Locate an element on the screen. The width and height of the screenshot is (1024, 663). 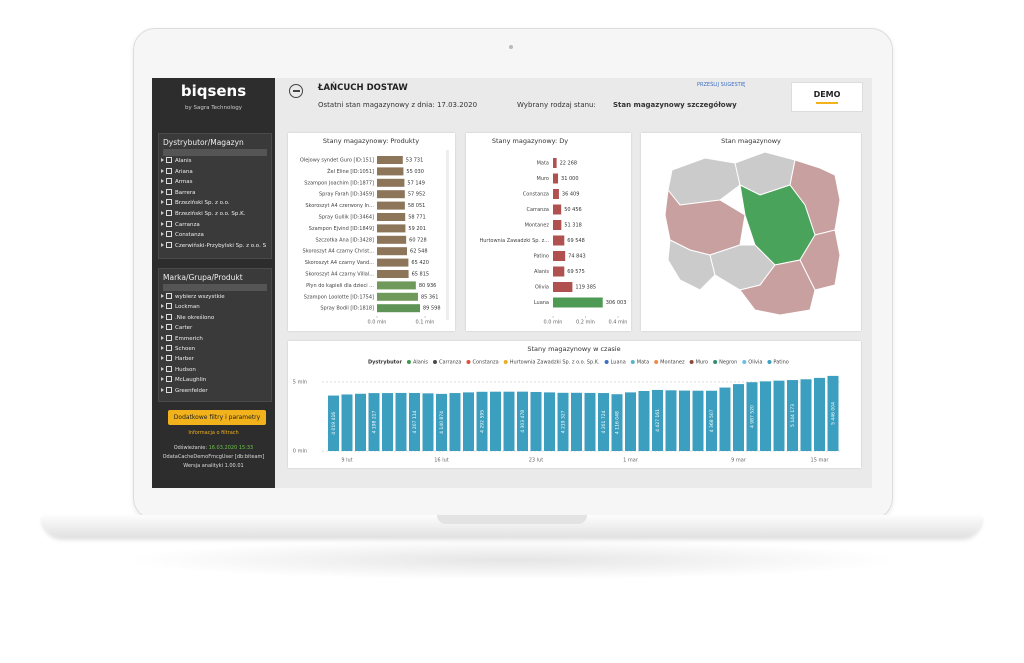
filter-item: Hudson is located at coordinates (178, 369).